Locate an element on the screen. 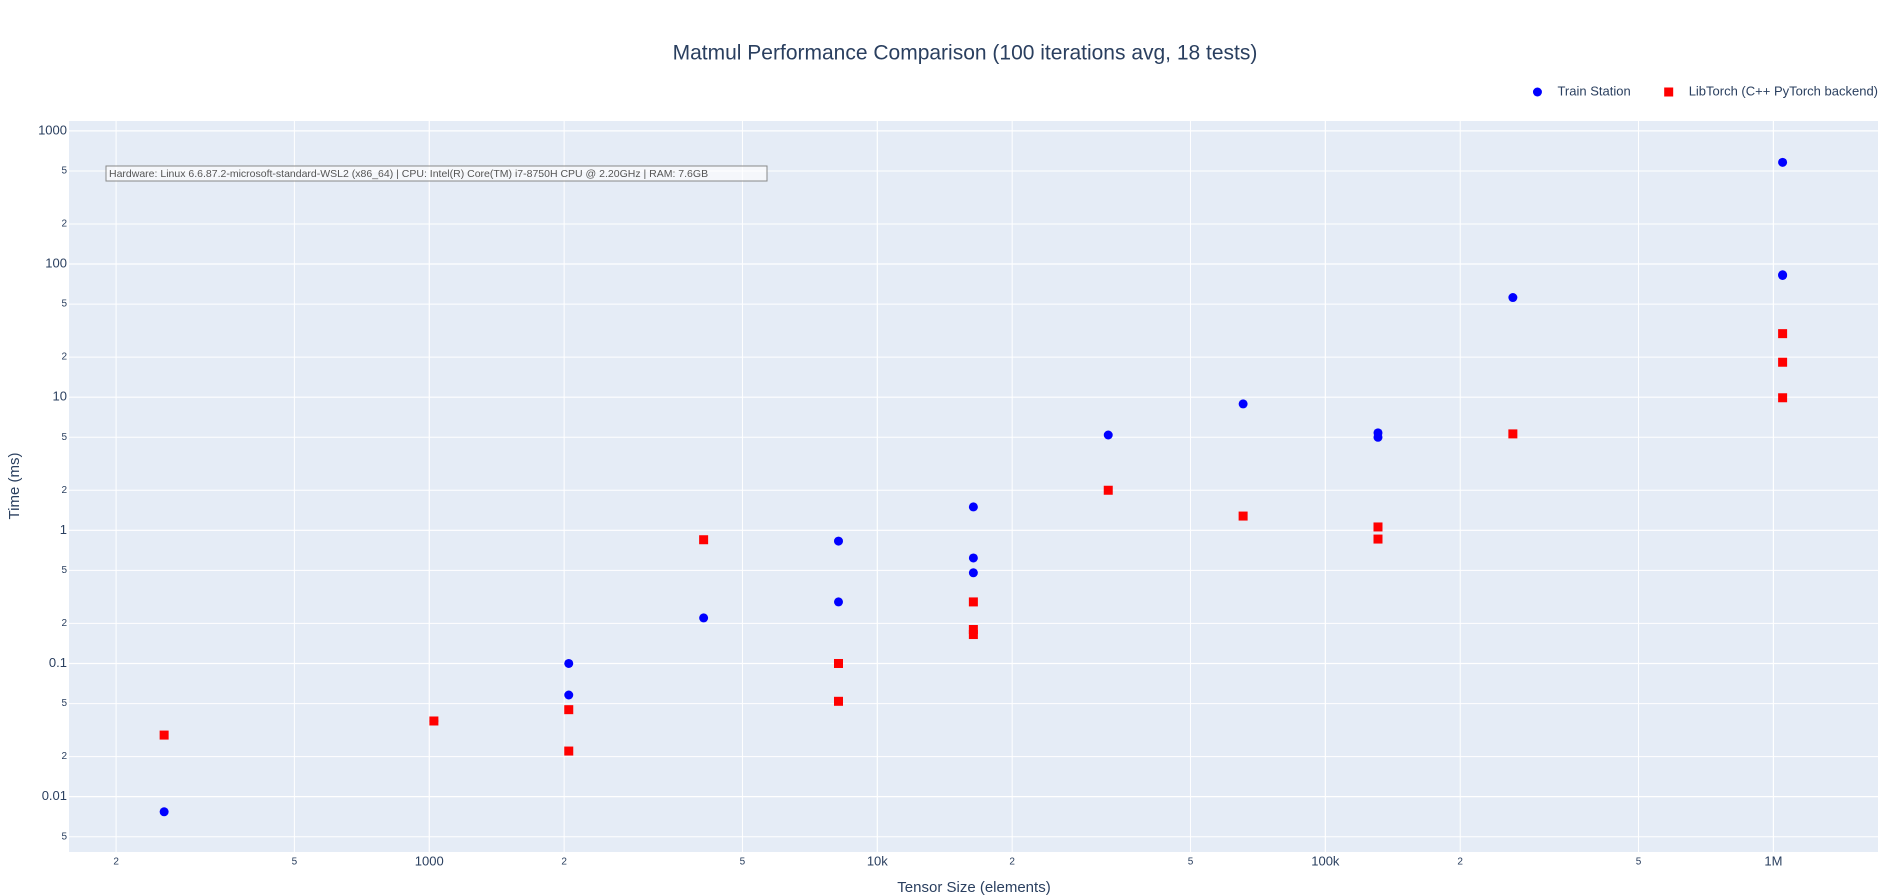  x-tick-label: 10k is located at coordinates (877, 860).